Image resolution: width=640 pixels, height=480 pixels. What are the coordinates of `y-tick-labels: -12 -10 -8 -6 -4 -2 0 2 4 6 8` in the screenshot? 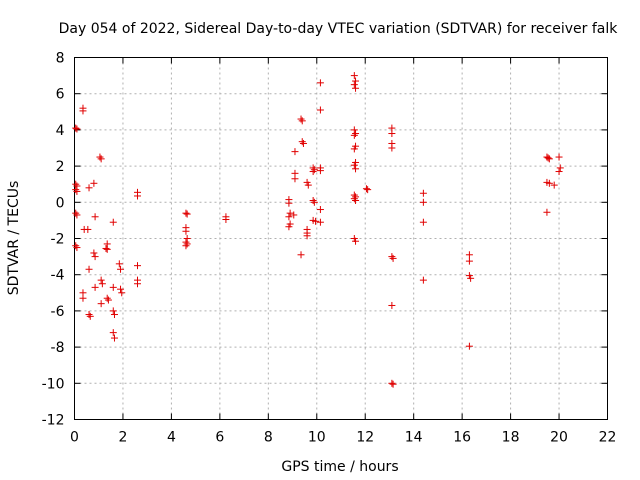 It's located at (53, 240).